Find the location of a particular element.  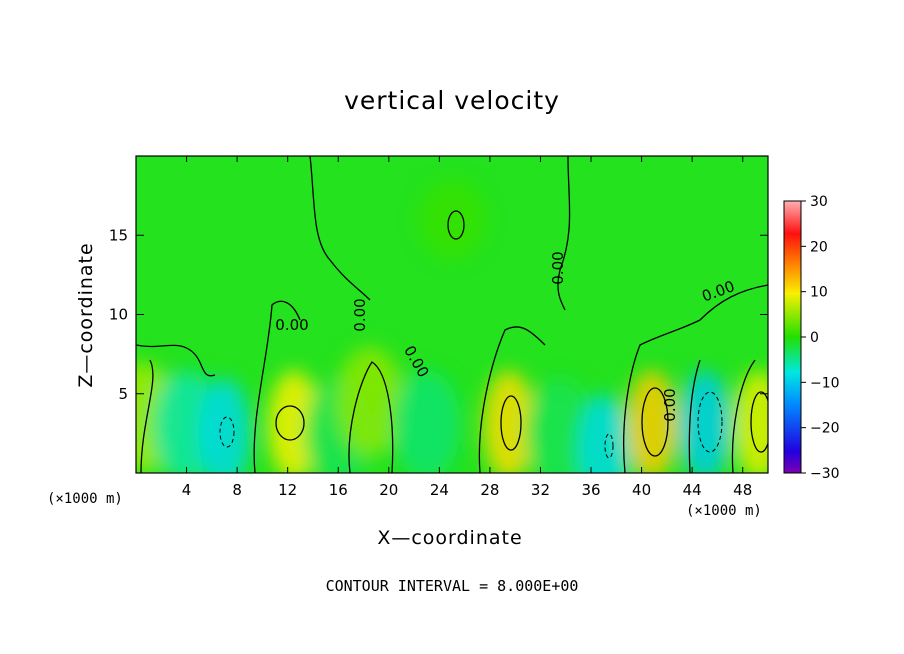

x-tick-label: 48 is located at coordinates (742, 490).